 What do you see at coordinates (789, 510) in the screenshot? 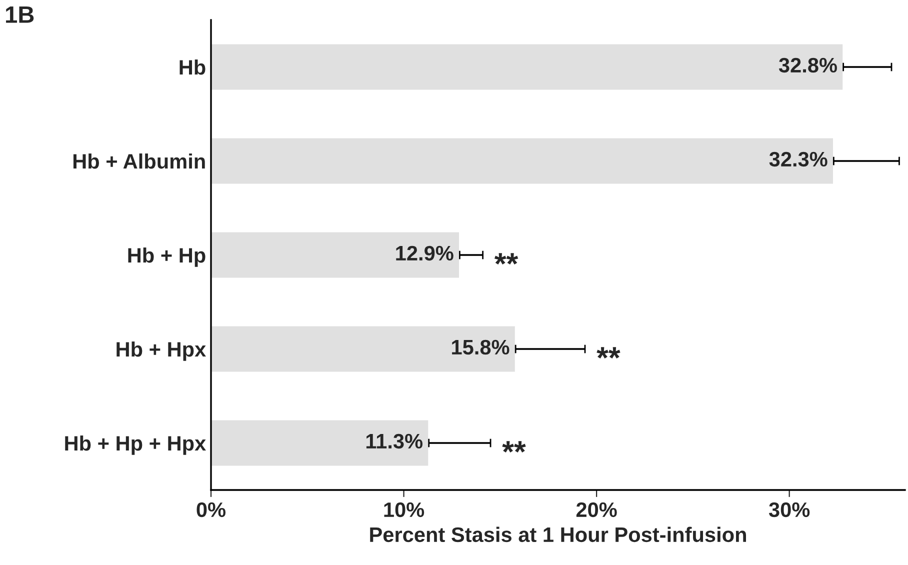
I see `x-tick-label: 30%` at bounding box center [789, 510].